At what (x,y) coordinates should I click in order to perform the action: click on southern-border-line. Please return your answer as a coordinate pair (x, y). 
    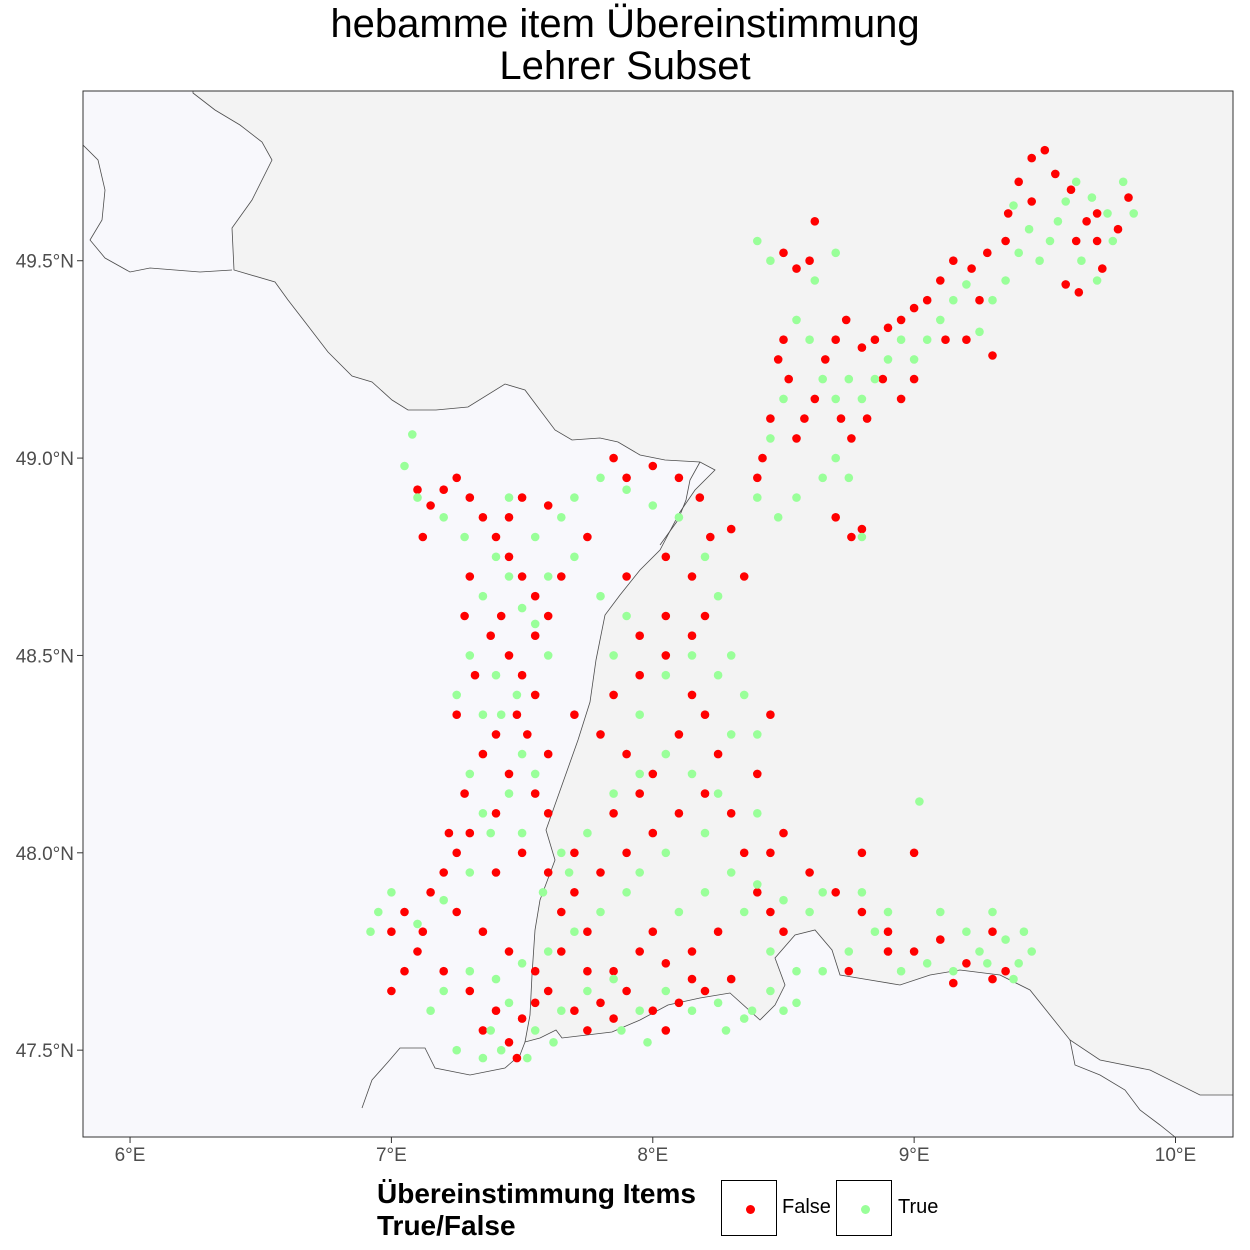
    Looking at the image, I should click on (443, 1075).